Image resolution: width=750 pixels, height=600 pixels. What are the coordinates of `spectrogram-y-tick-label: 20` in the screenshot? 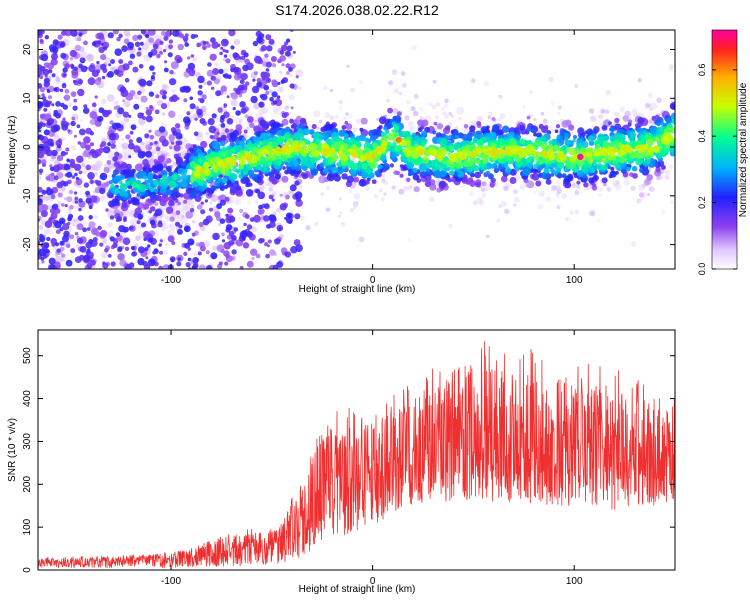 It's located at (27, 50).